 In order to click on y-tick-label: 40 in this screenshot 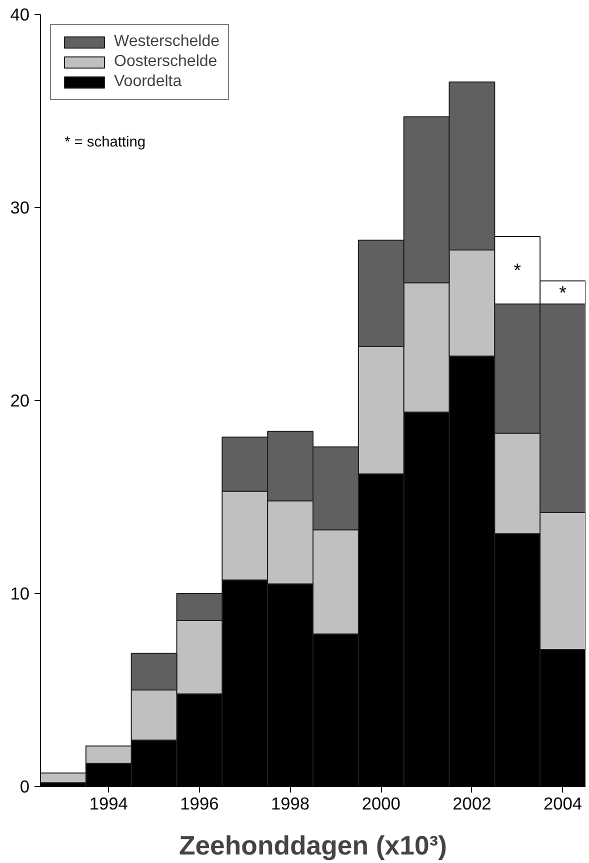, I will do `click(20, 14)`.